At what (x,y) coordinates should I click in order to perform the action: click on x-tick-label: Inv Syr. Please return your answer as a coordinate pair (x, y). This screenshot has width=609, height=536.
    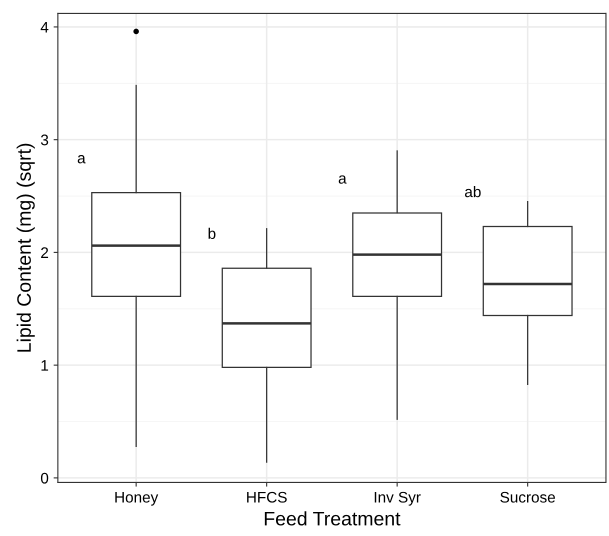
    Looking at the image, I should click on (397, 499).